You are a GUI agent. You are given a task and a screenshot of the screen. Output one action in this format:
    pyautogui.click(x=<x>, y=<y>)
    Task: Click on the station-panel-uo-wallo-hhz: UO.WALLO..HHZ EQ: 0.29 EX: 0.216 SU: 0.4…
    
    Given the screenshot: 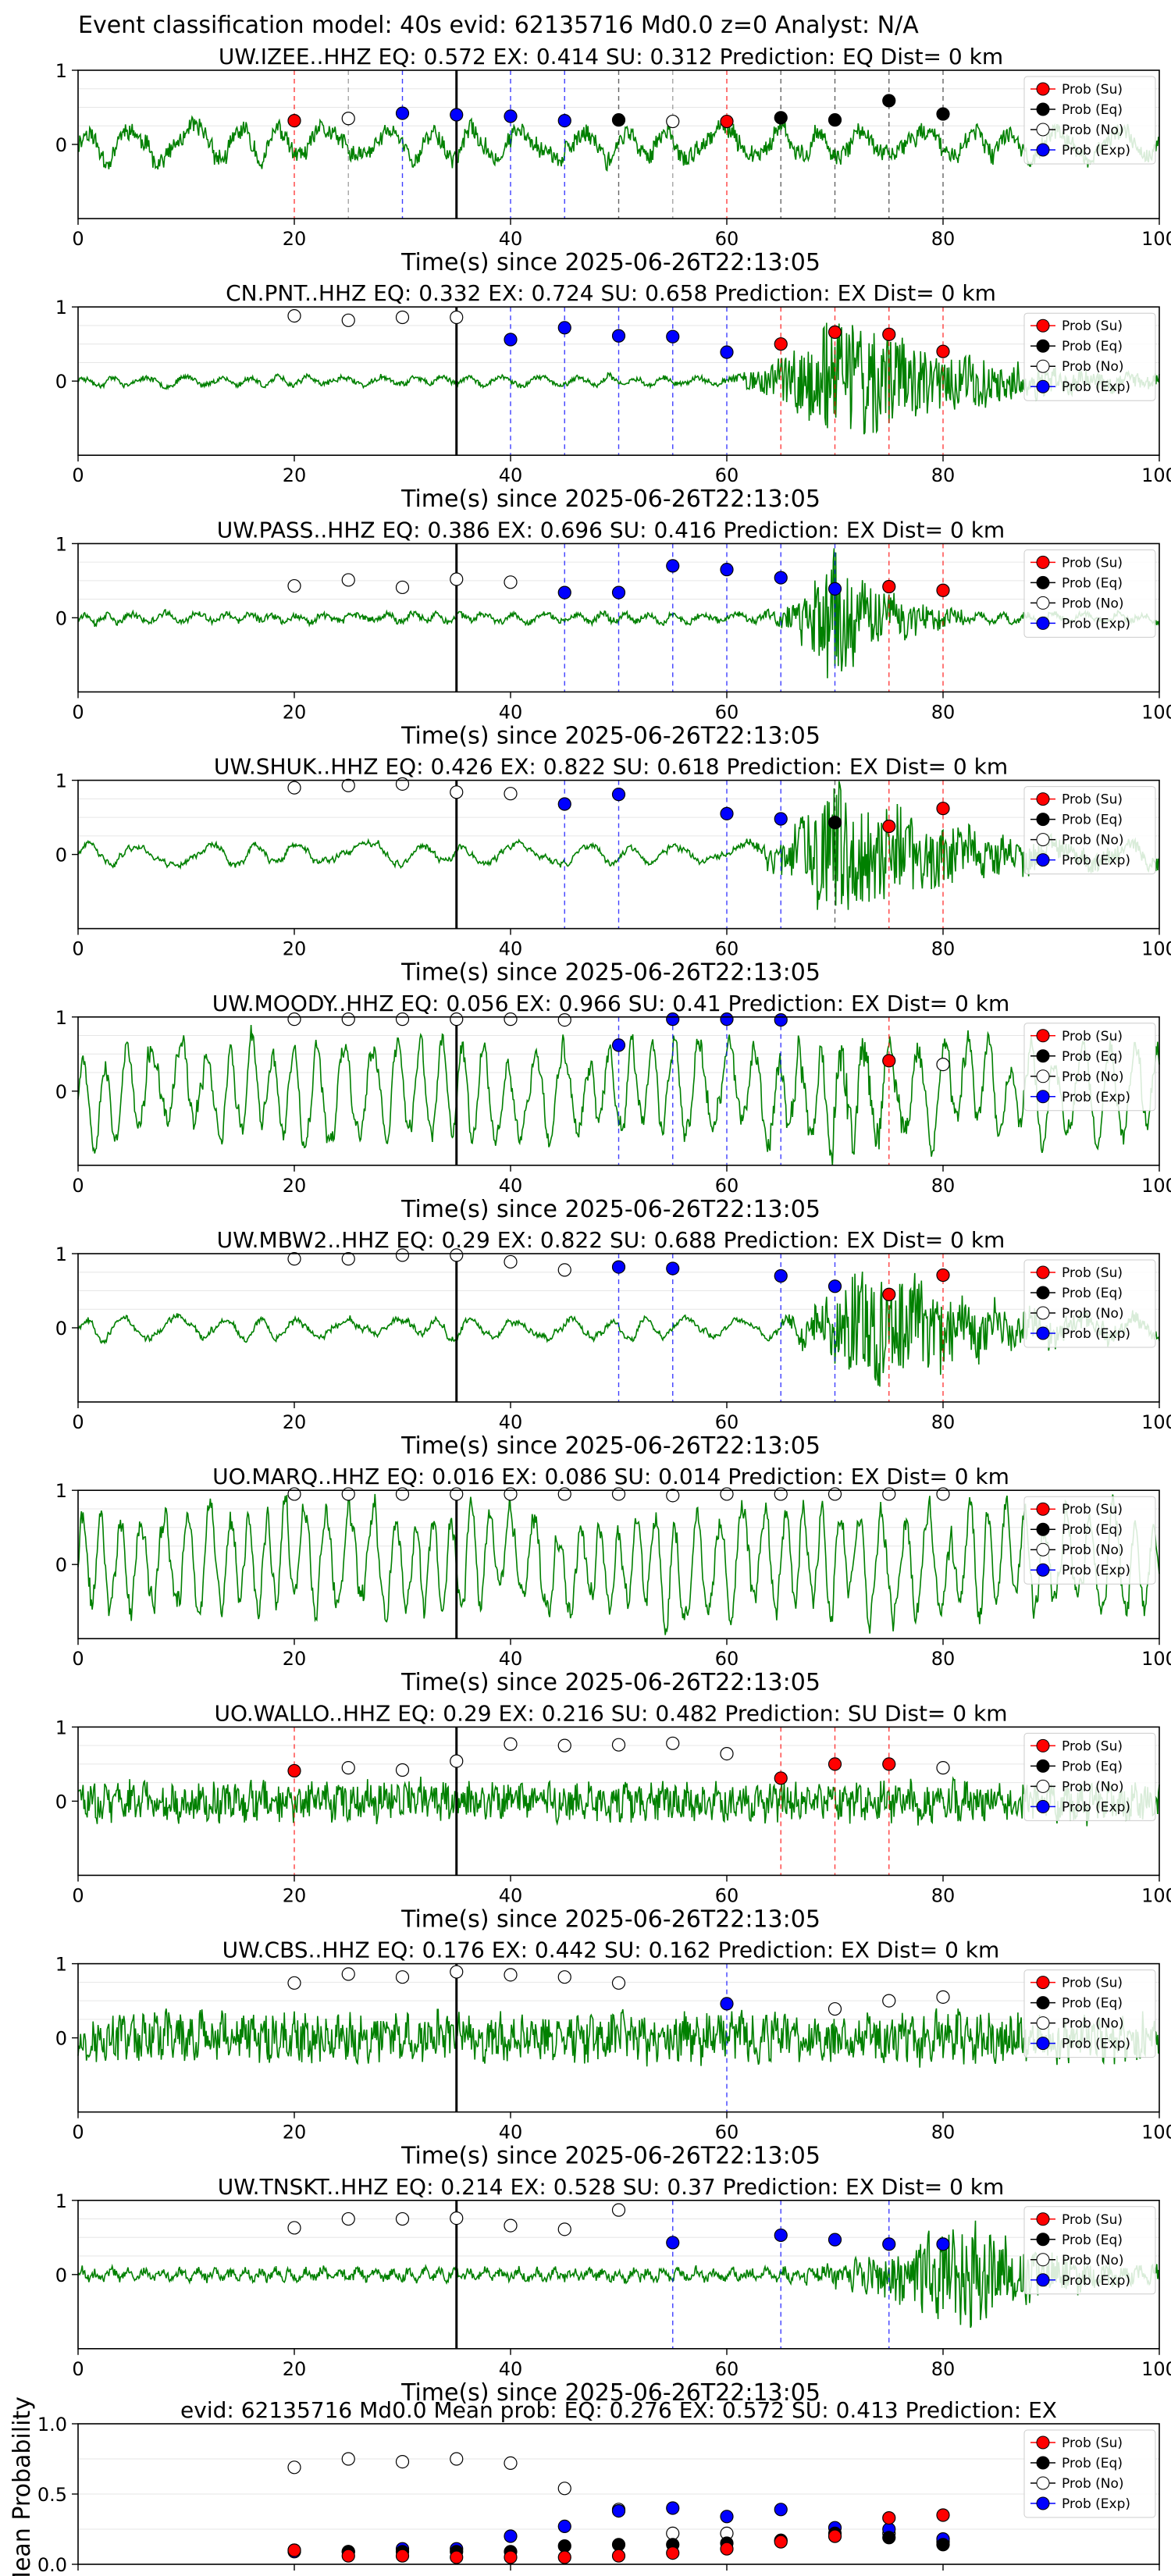 What is the action you would take?
    pyautogui.click(x=613, y=1817)
    